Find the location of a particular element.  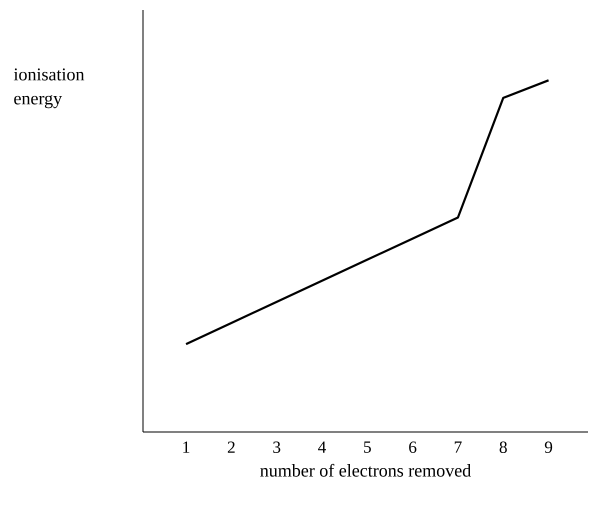

x-tick-label: 1 is located at coordinates (186, 447).